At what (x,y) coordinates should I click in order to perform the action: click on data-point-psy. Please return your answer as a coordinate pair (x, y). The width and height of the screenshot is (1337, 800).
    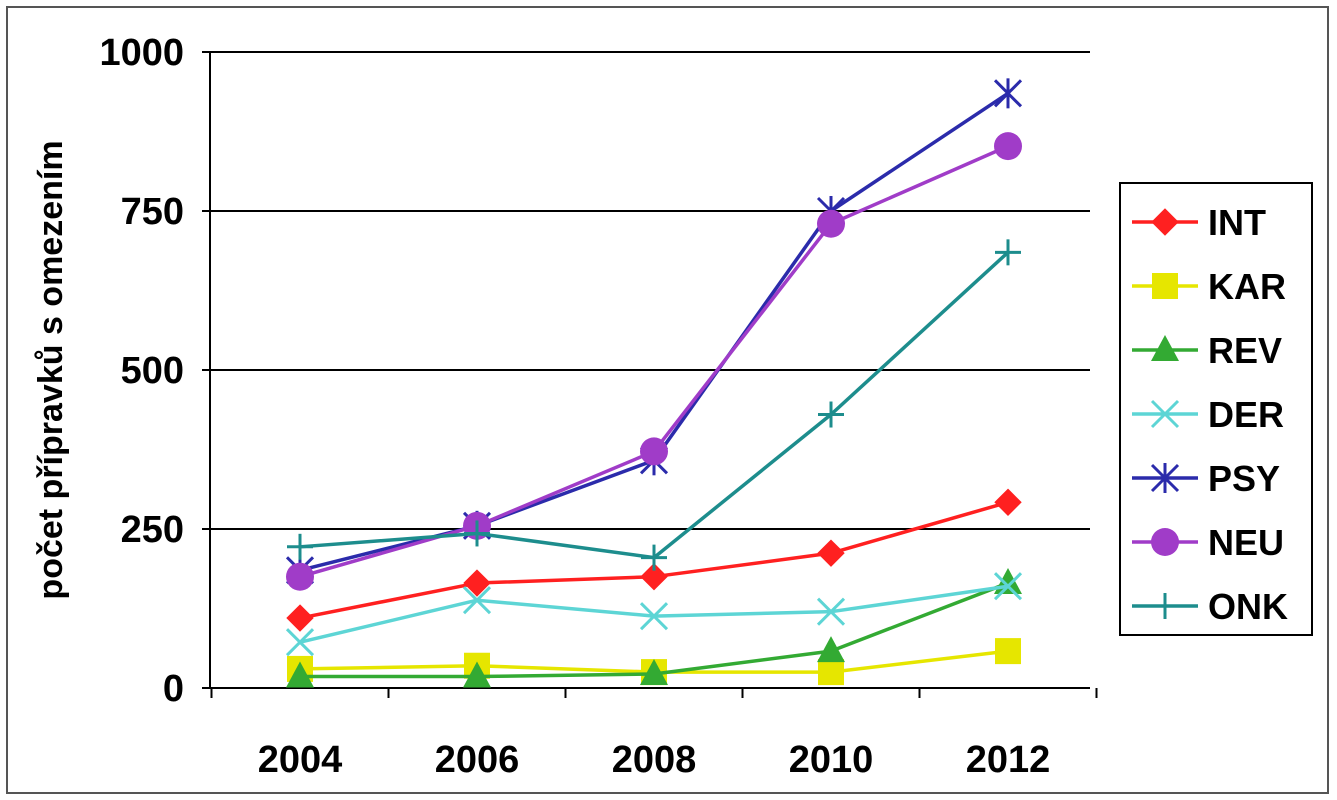
    Looking at the image, I should click on (1008, 93).